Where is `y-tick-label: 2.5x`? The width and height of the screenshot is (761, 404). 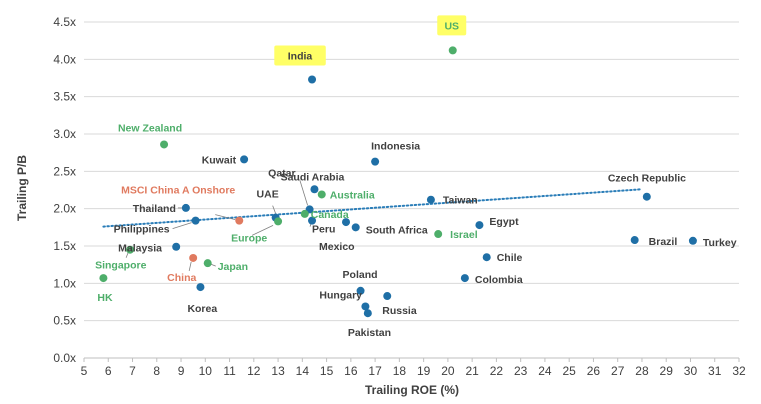
y-tick-label: 2.5x is located at coordinates (64, 171).